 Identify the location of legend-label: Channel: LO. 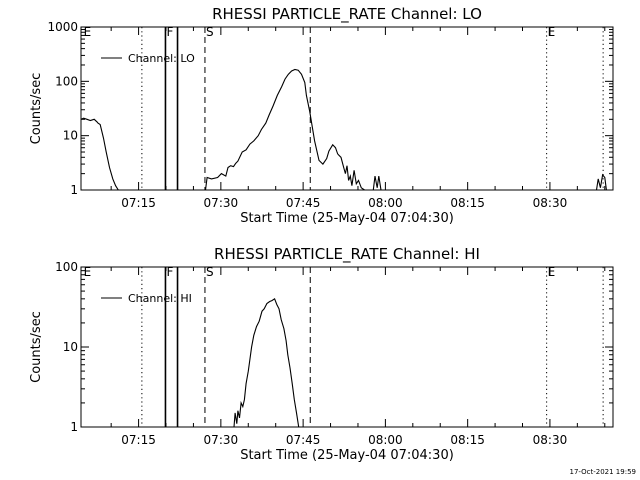
(161, 58).